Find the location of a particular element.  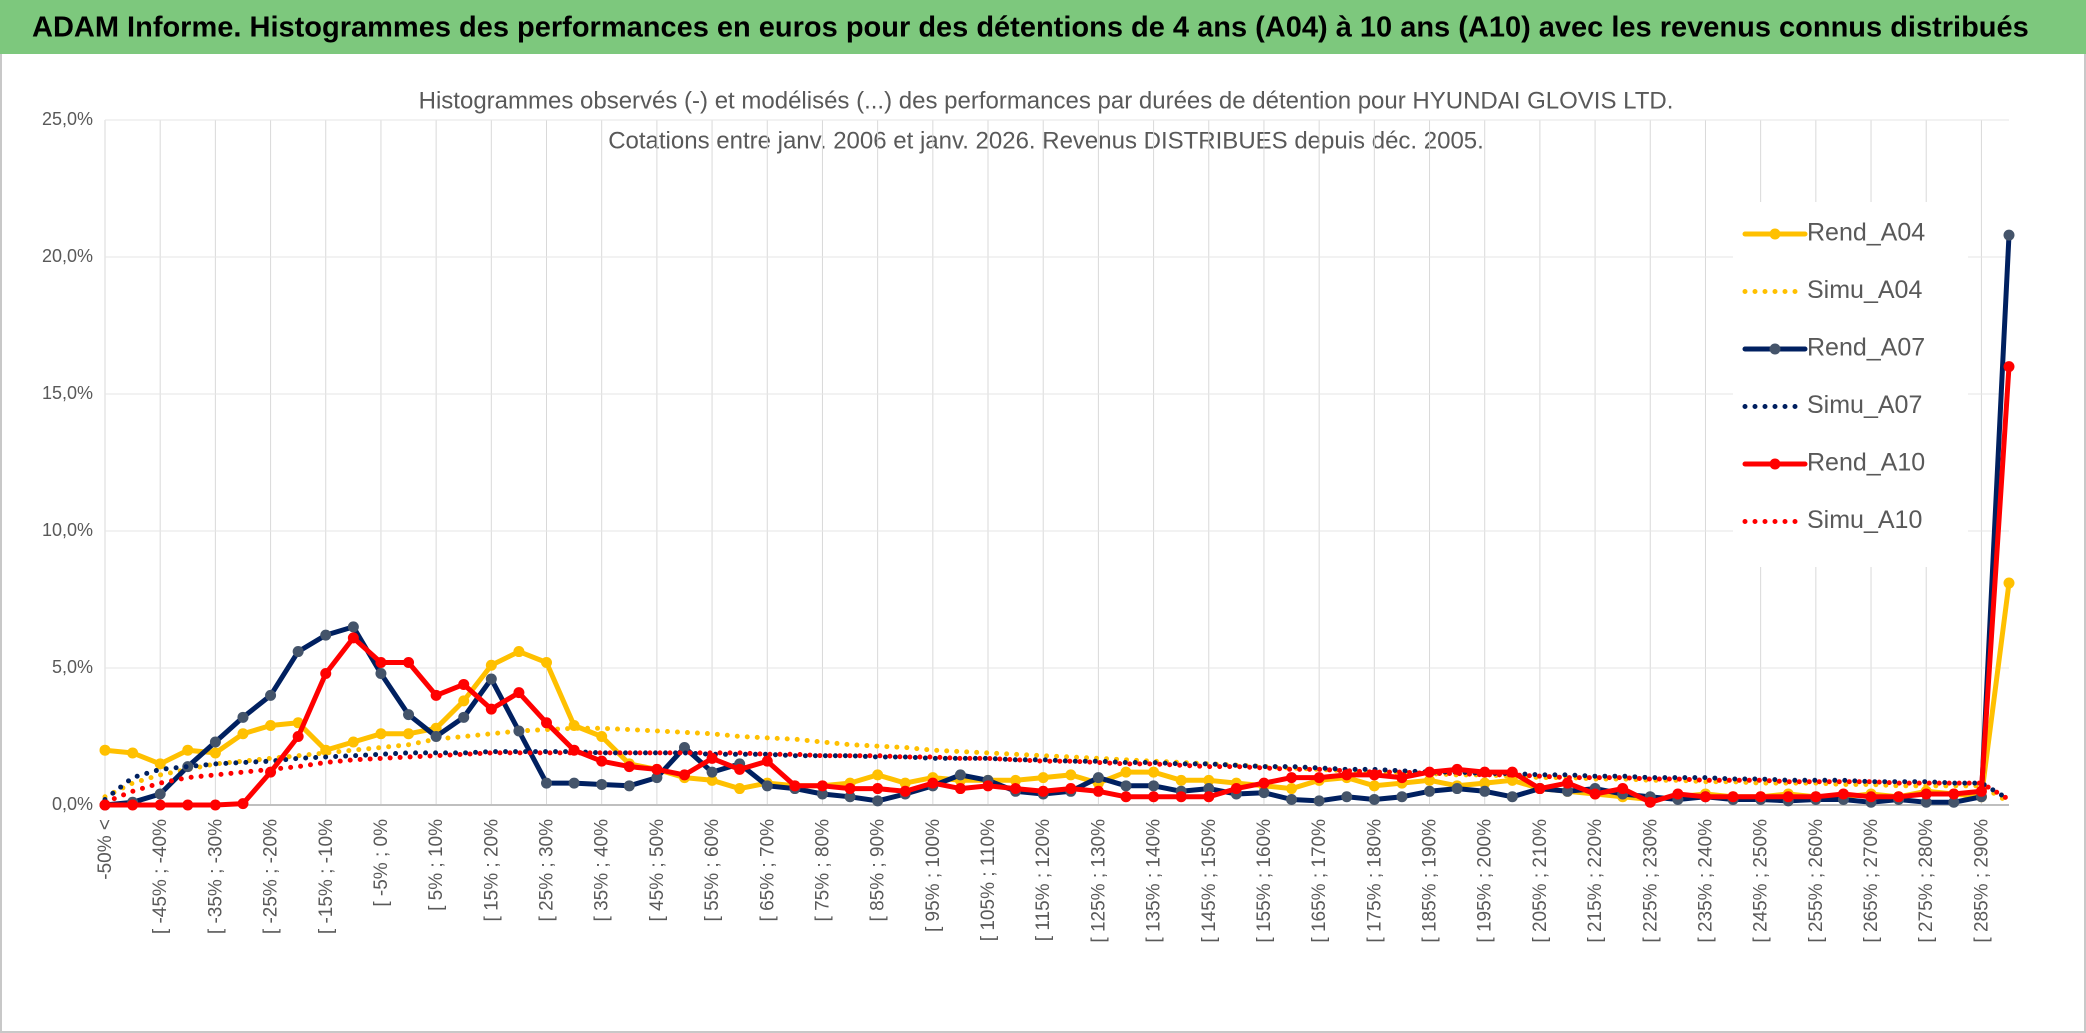

x-tick-label: [ 95% ; 100% is located at coordinates (933, 875).